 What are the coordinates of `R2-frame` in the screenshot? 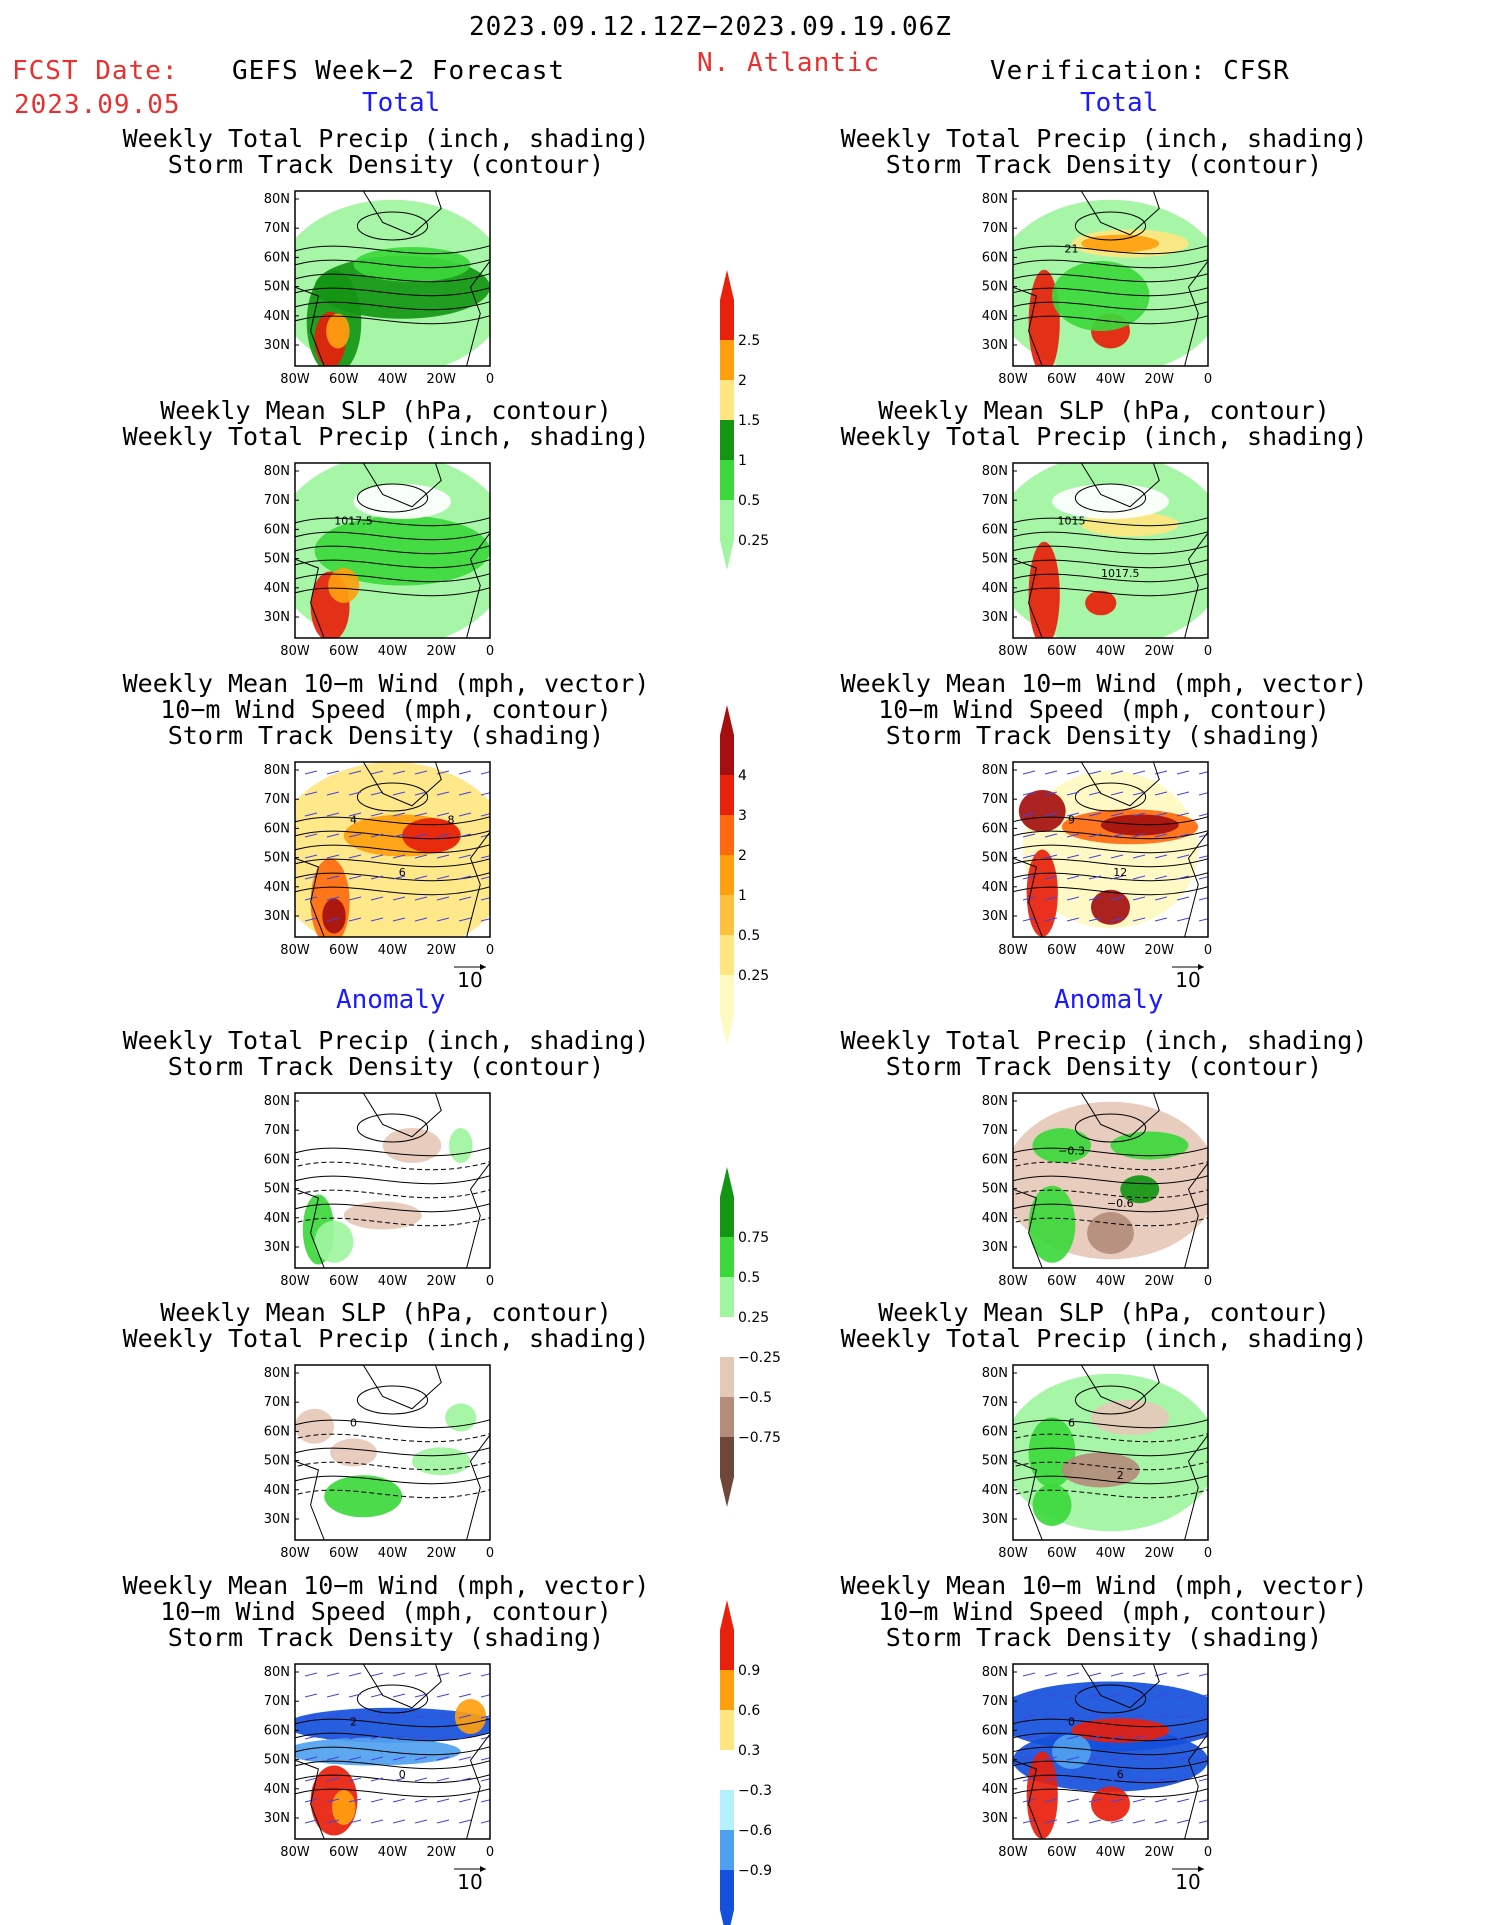 It's located at (1110, 550).